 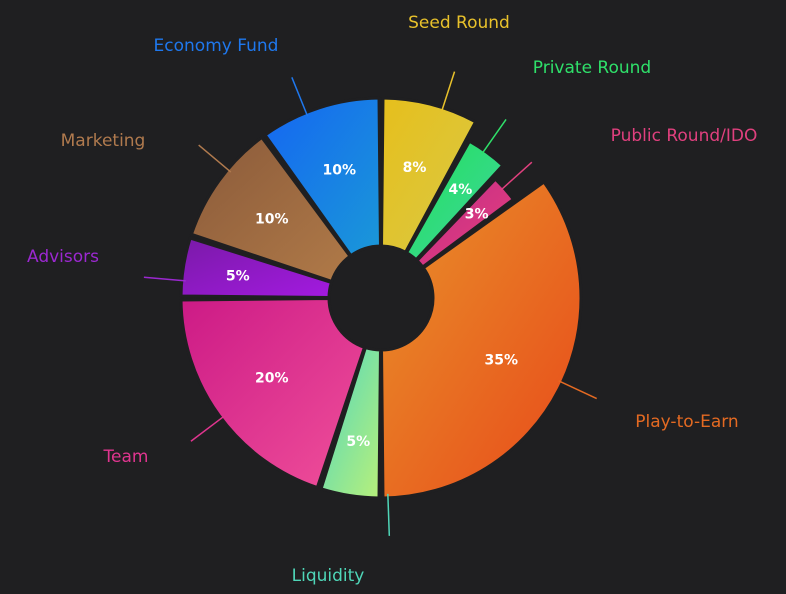 What do you see at coordinates (216, 46) in the screenshot?
I see `category-label-economy-fund: Economy Fund` at bounding box center [216, 46].